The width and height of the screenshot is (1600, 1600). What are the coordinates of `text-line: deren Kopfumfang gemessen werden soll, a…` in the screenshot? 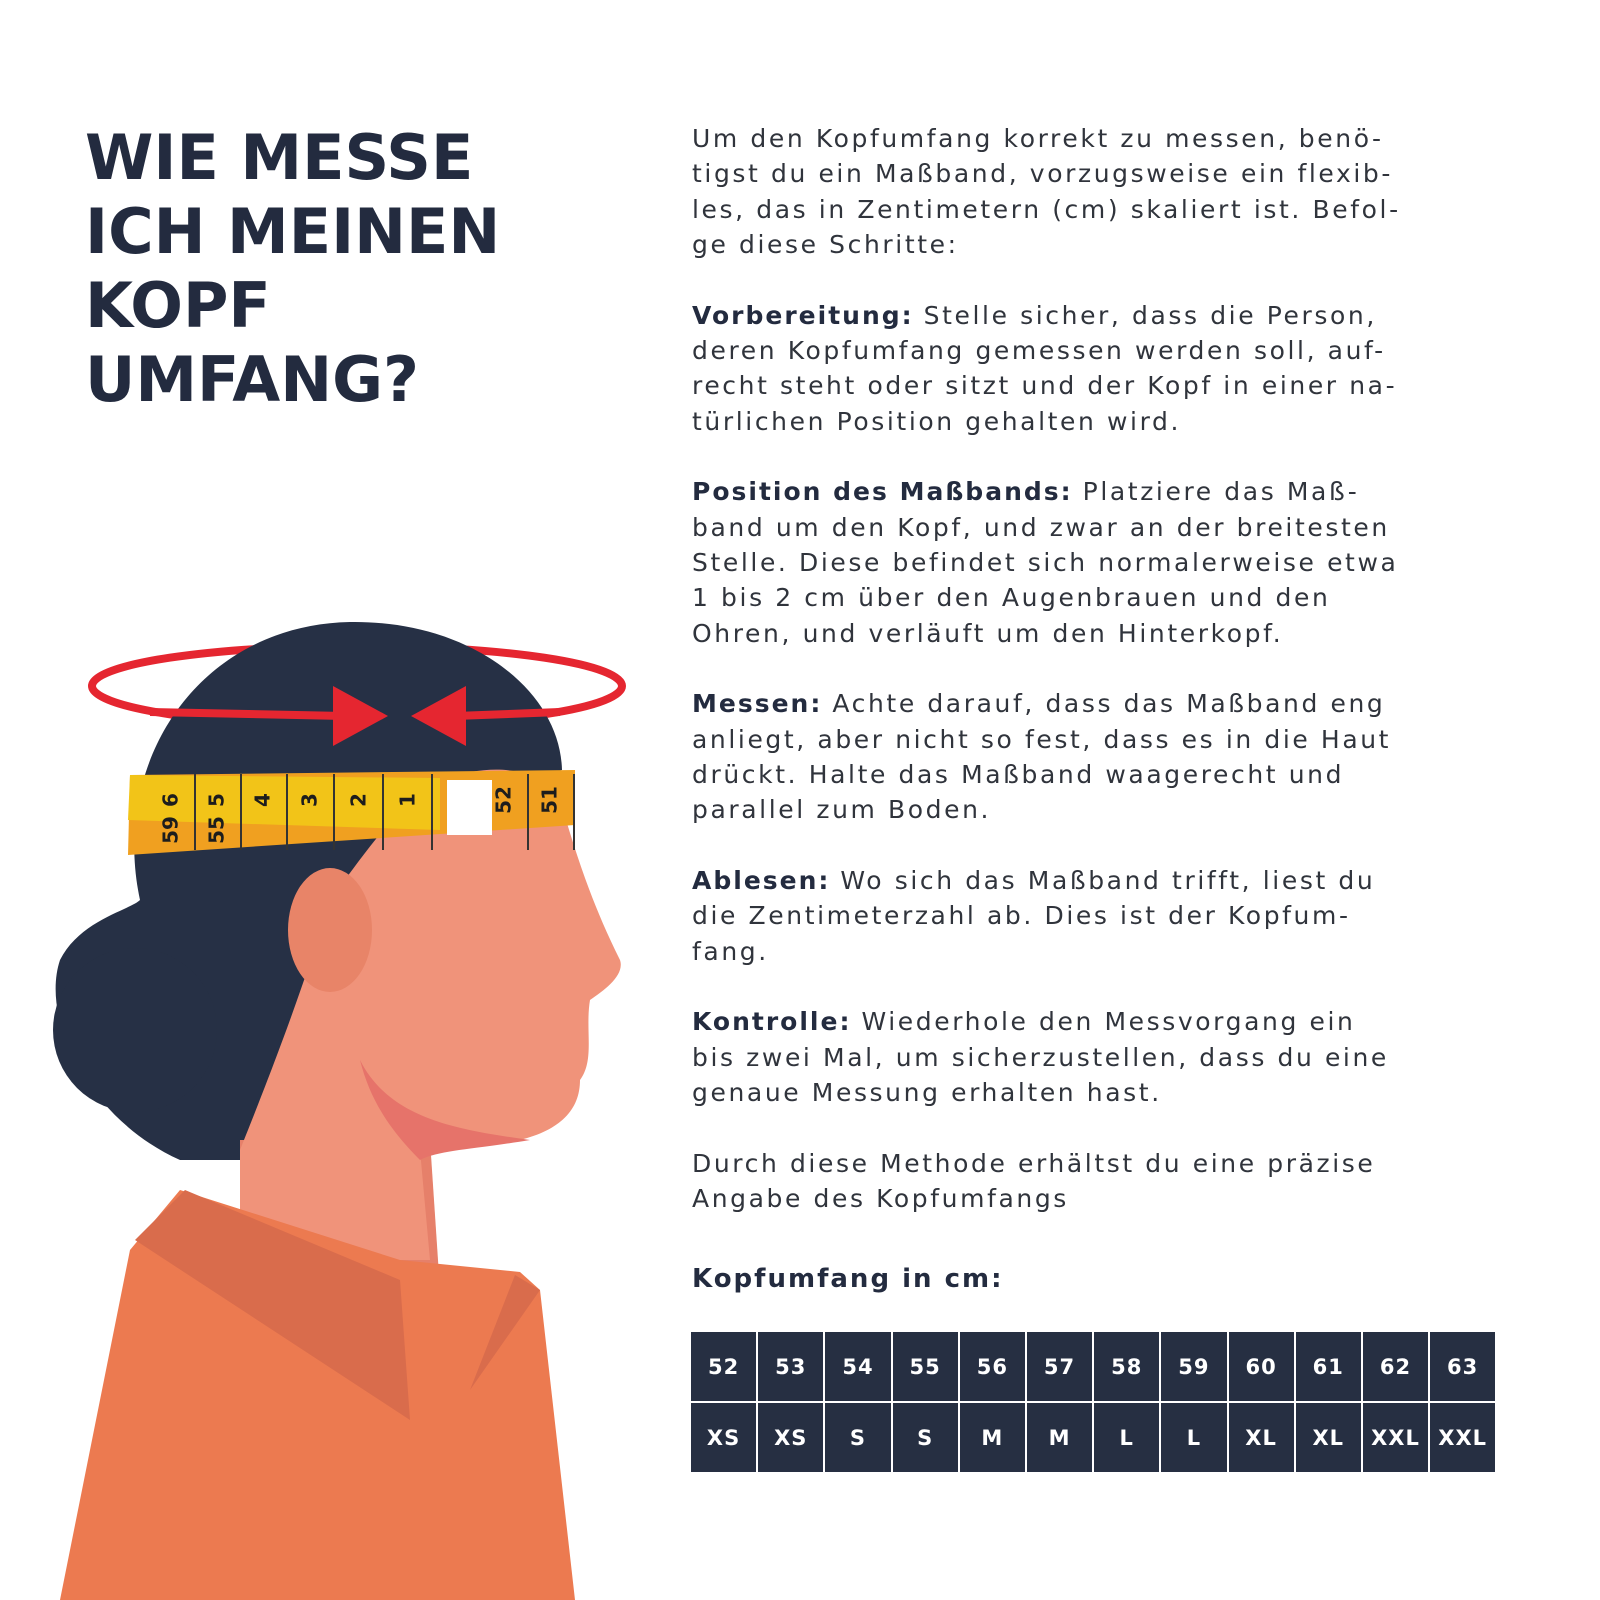 It's located at (1039, 350).